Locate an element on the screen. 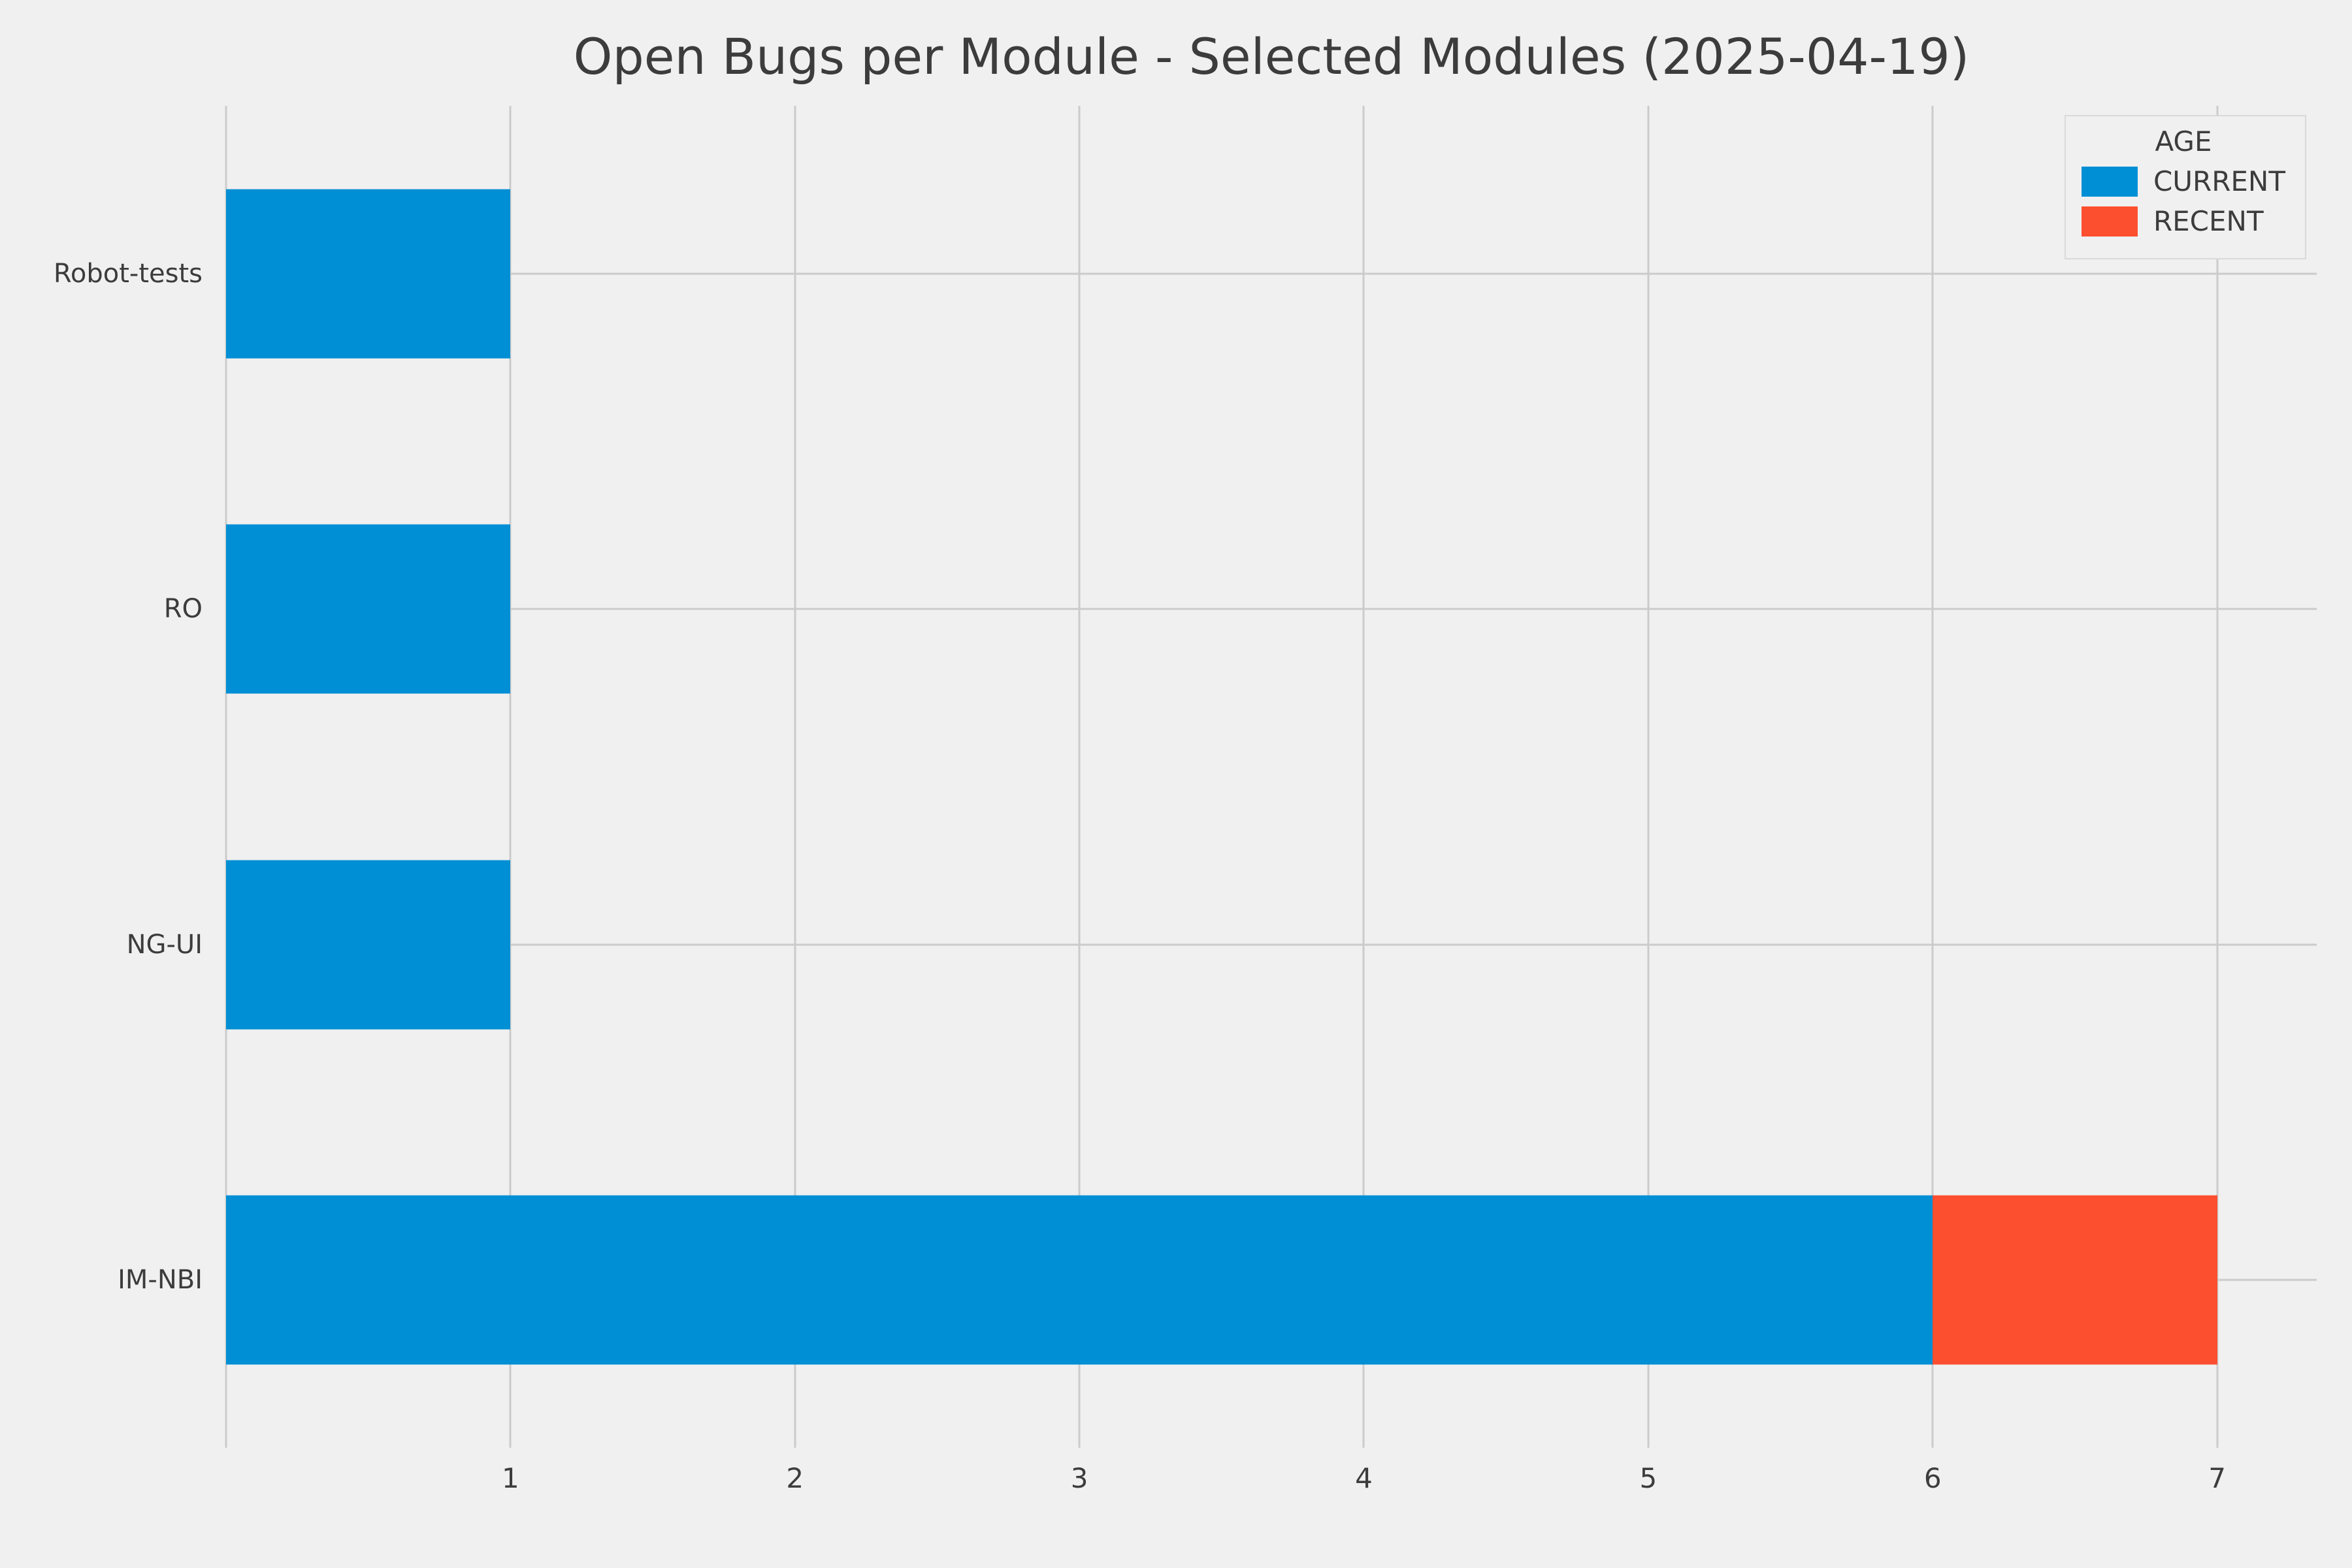 The width and height of the screenshot is (2352, 1568). category-label: NG-UI is located at coordinates (164, 944).